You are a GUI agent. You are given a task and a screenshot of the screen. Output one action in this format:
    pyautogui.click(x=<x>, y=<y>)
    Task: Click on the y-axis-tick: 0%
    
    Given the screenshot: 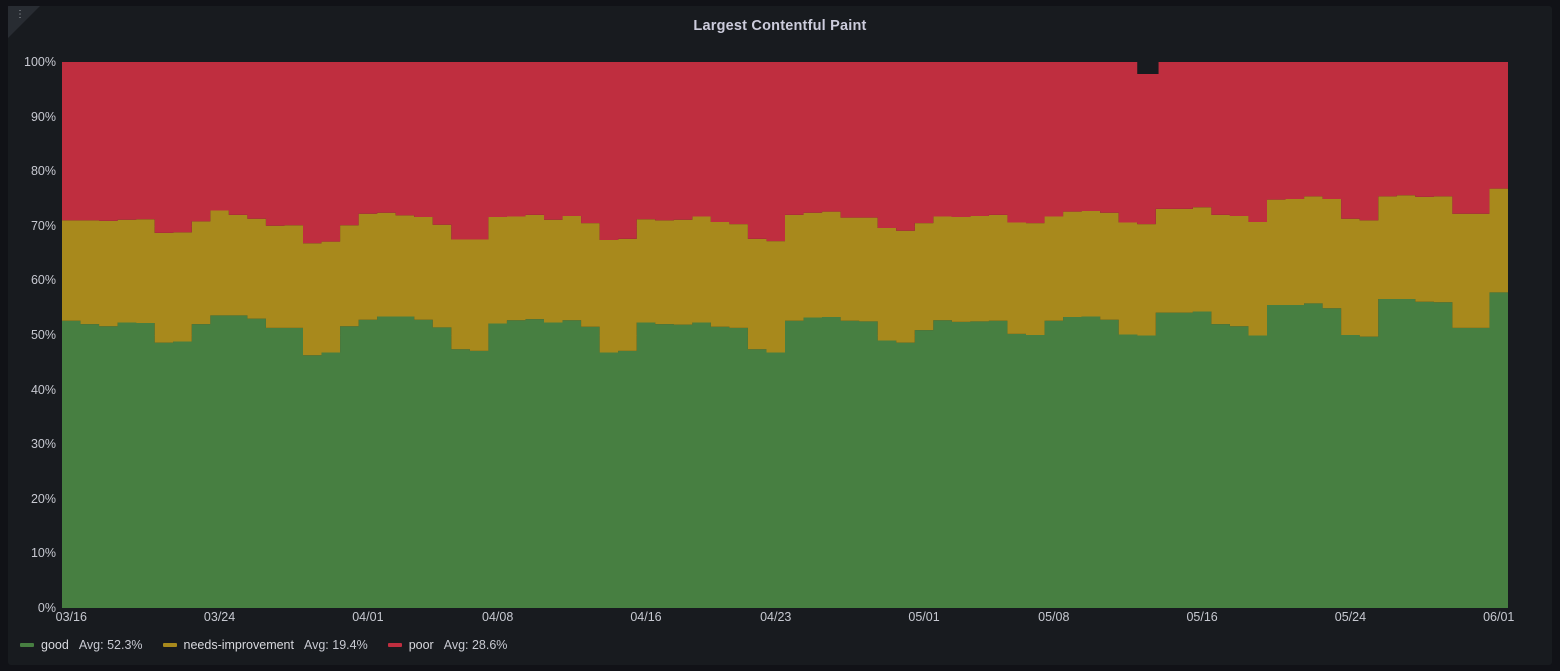 What is the action you would take?
    pyautogui.click(x=46, y=608)
    